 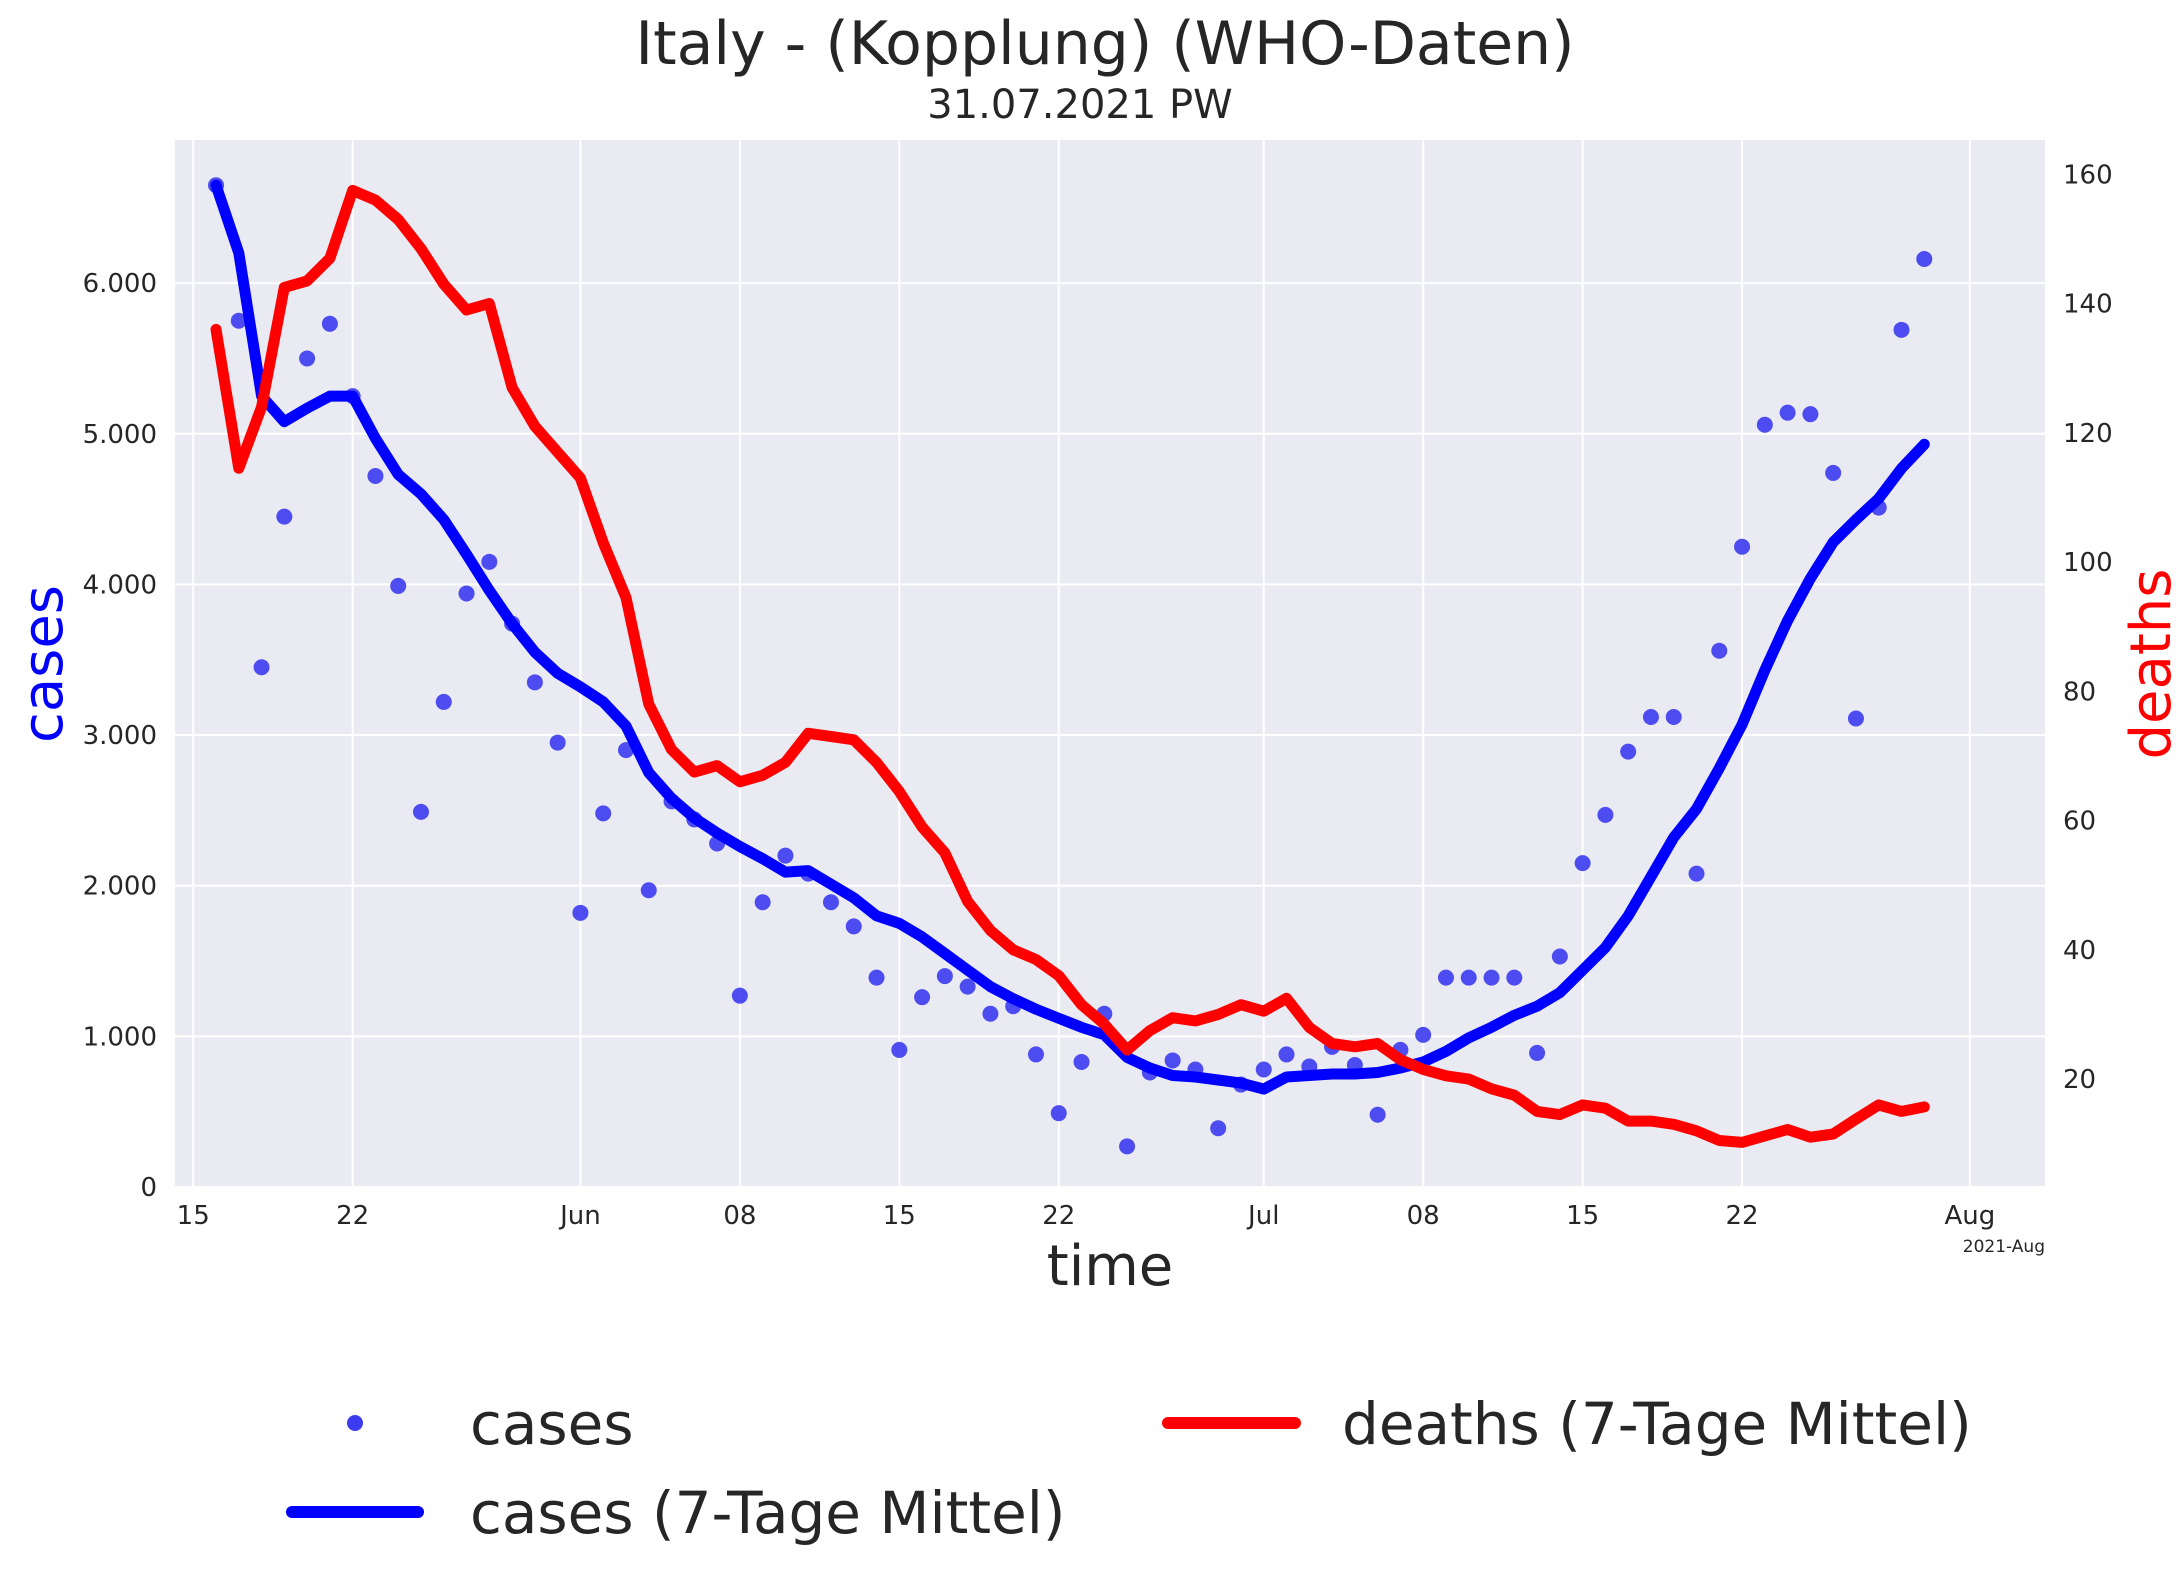 I want to click on y-right-tick-label: 100, so click(x=2088, y=563).